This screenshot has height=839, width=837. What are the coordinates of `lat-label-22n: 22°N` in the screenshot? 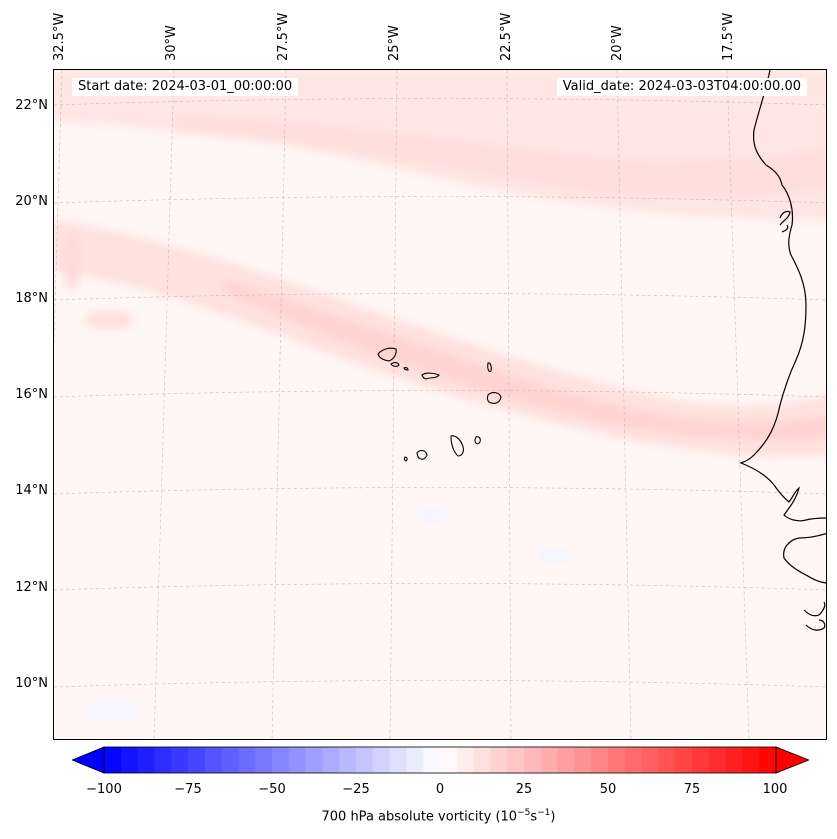 It's located at (31, 105).